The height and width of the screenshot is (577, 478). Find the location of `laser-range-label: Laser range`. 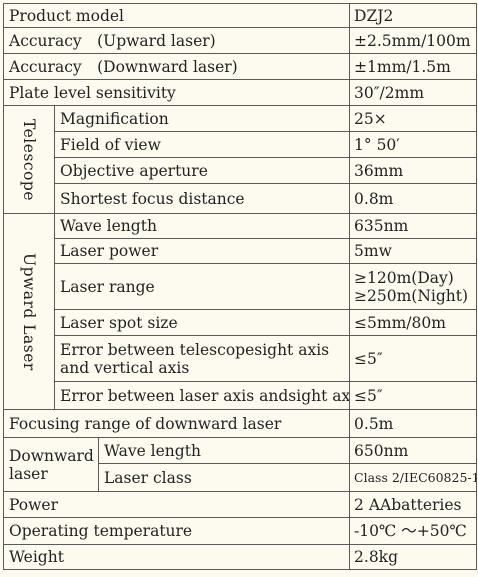

laser-range-label: Laser range is located at coordinates (202, 286).